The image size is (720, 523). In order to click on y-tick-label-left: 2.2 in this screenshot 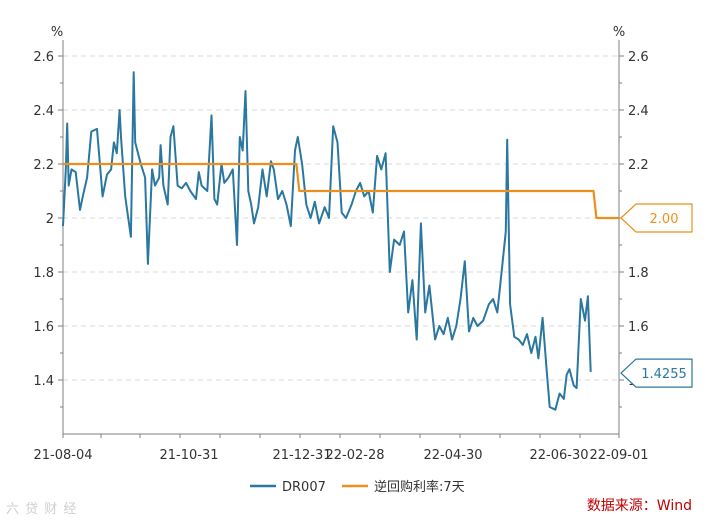, I will do `click(43, 165)`.